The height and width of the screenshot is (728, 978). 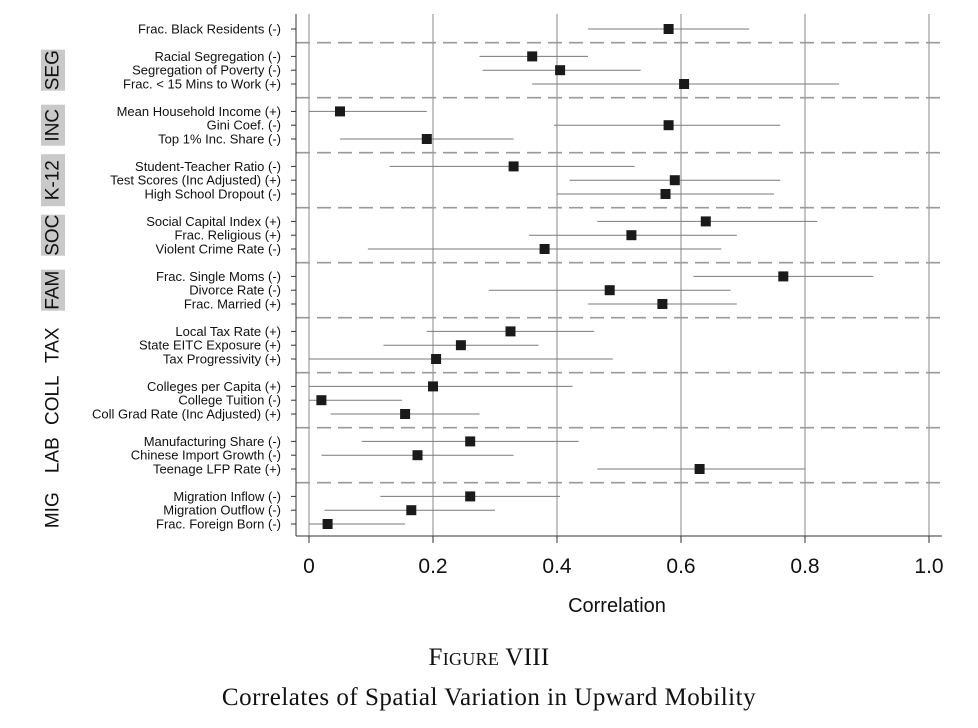 What do you see at coordinates (232, 304) in the screenshot?
I see `row-label: Frac. Married (+)` at bounding box center [232, 304].